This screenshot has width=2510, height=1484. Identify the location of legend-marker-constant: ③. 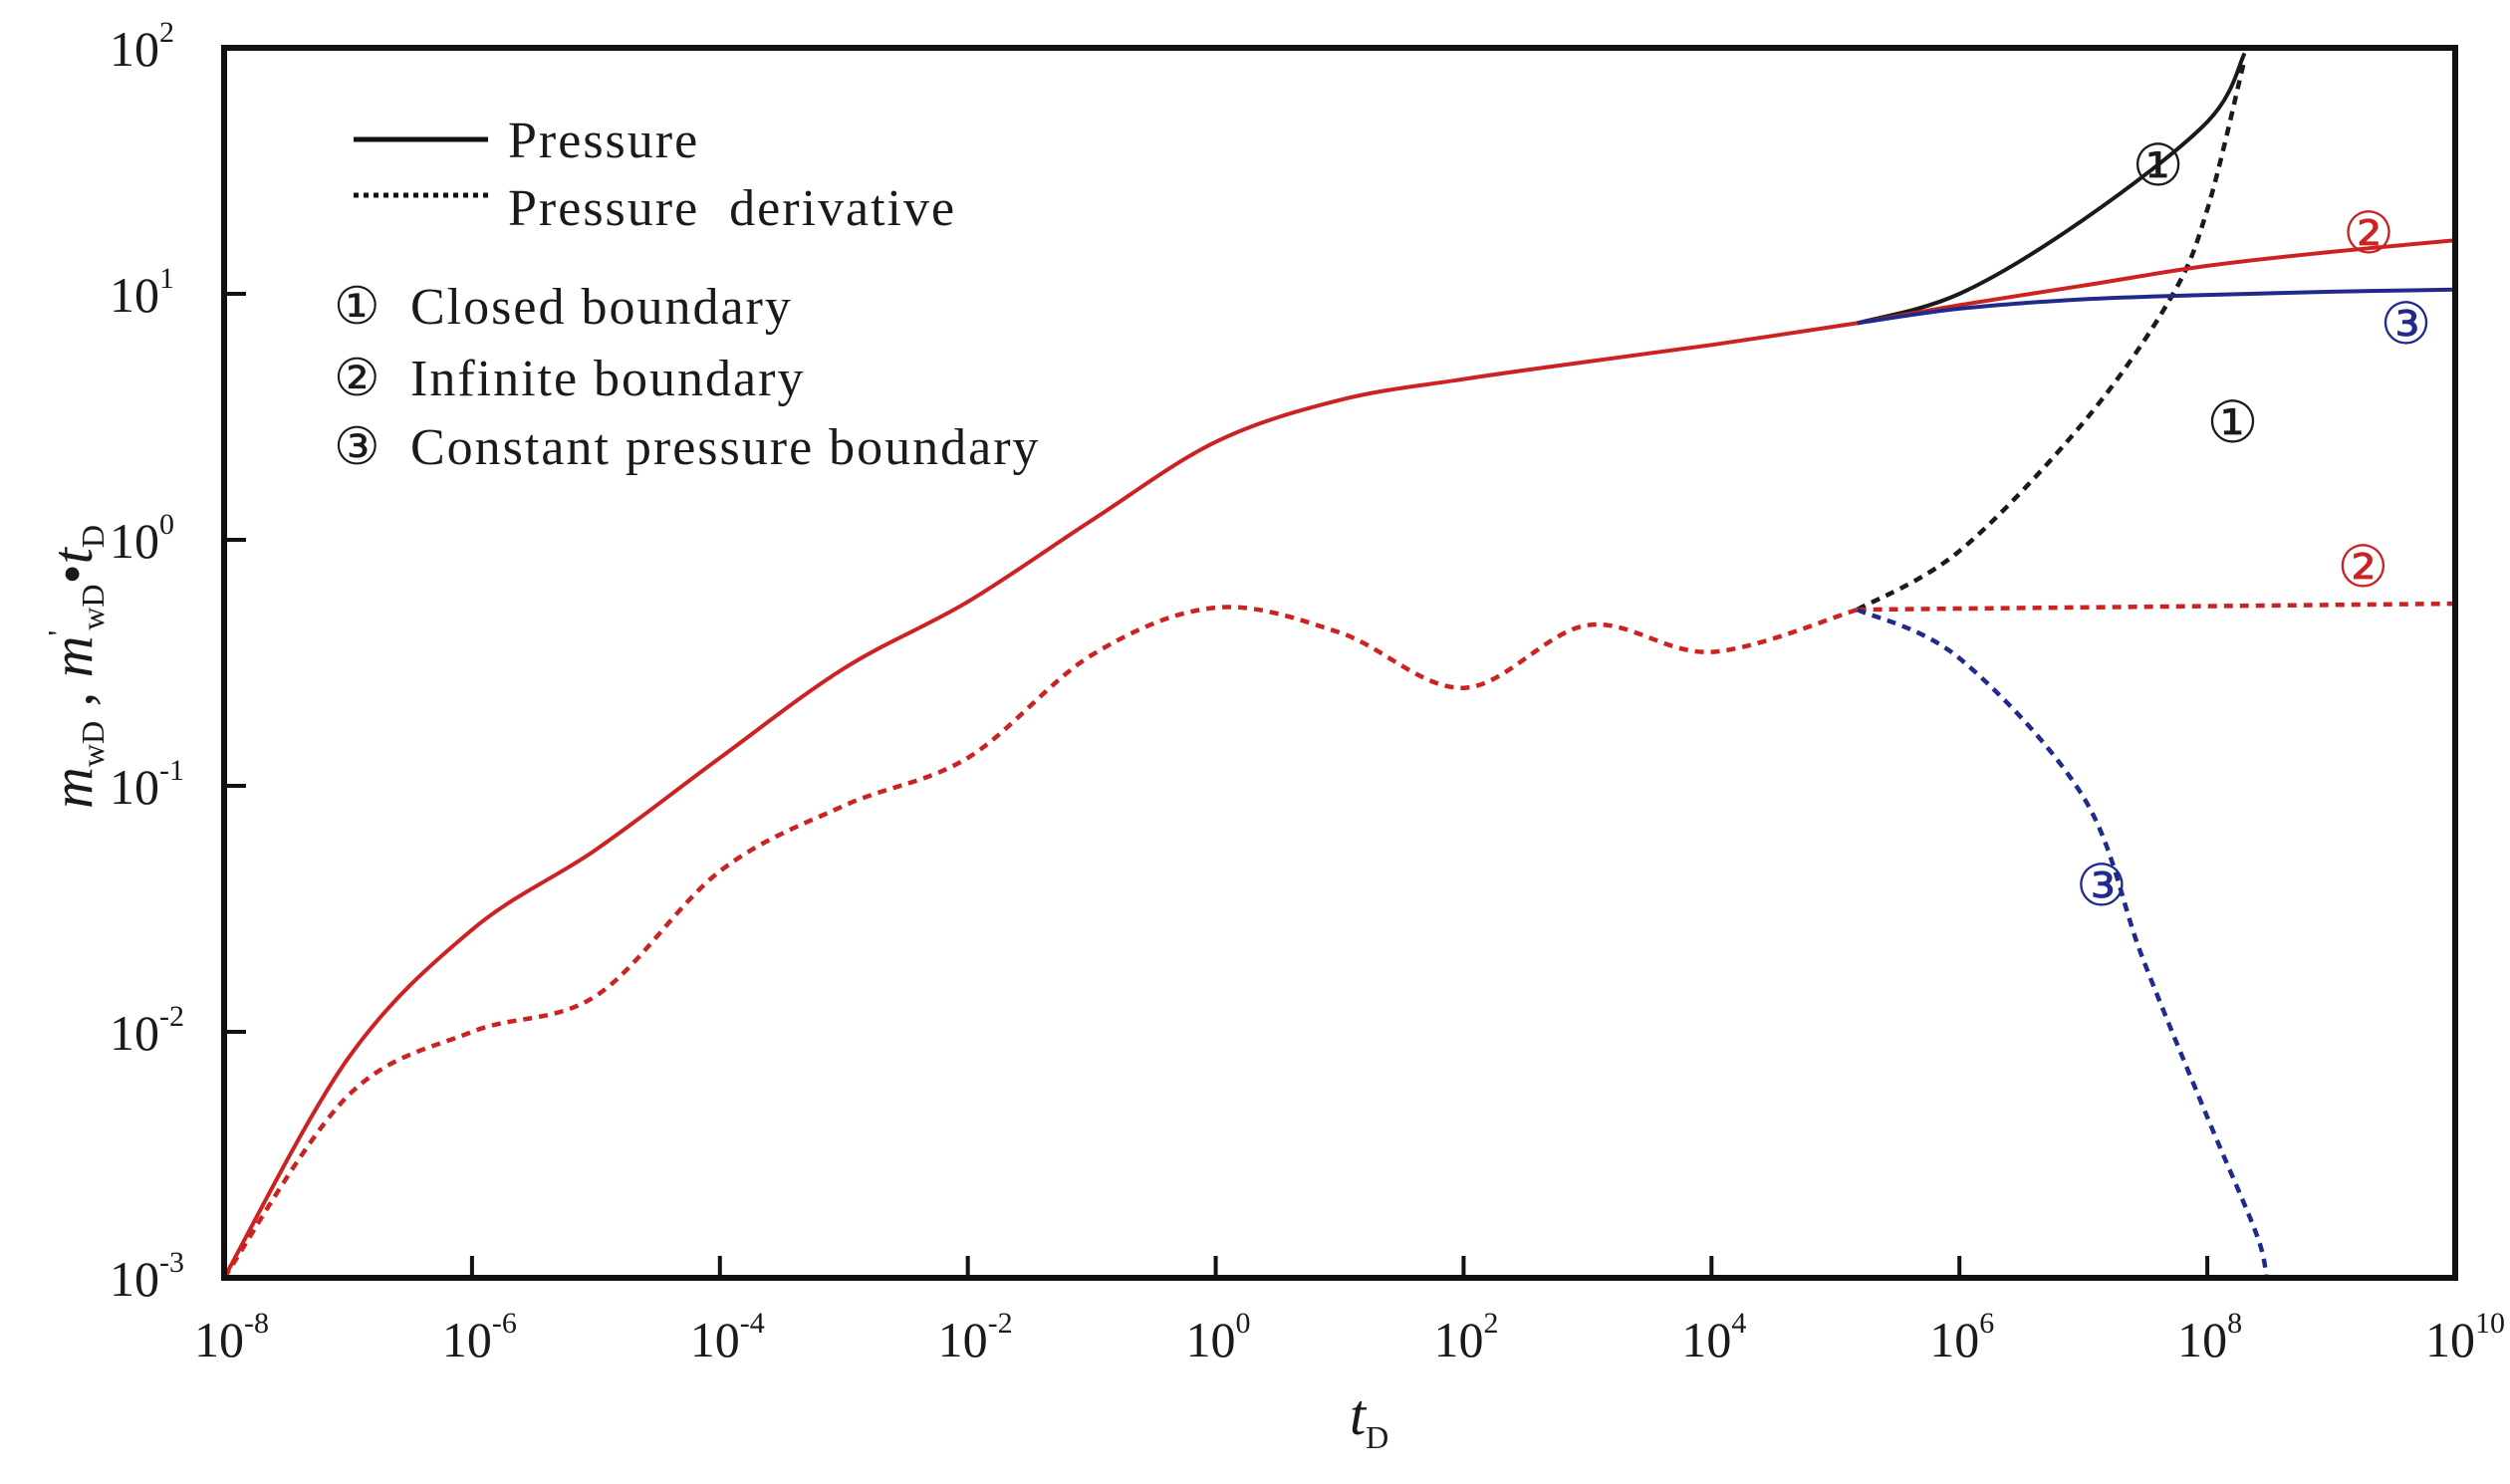
(358, 447).